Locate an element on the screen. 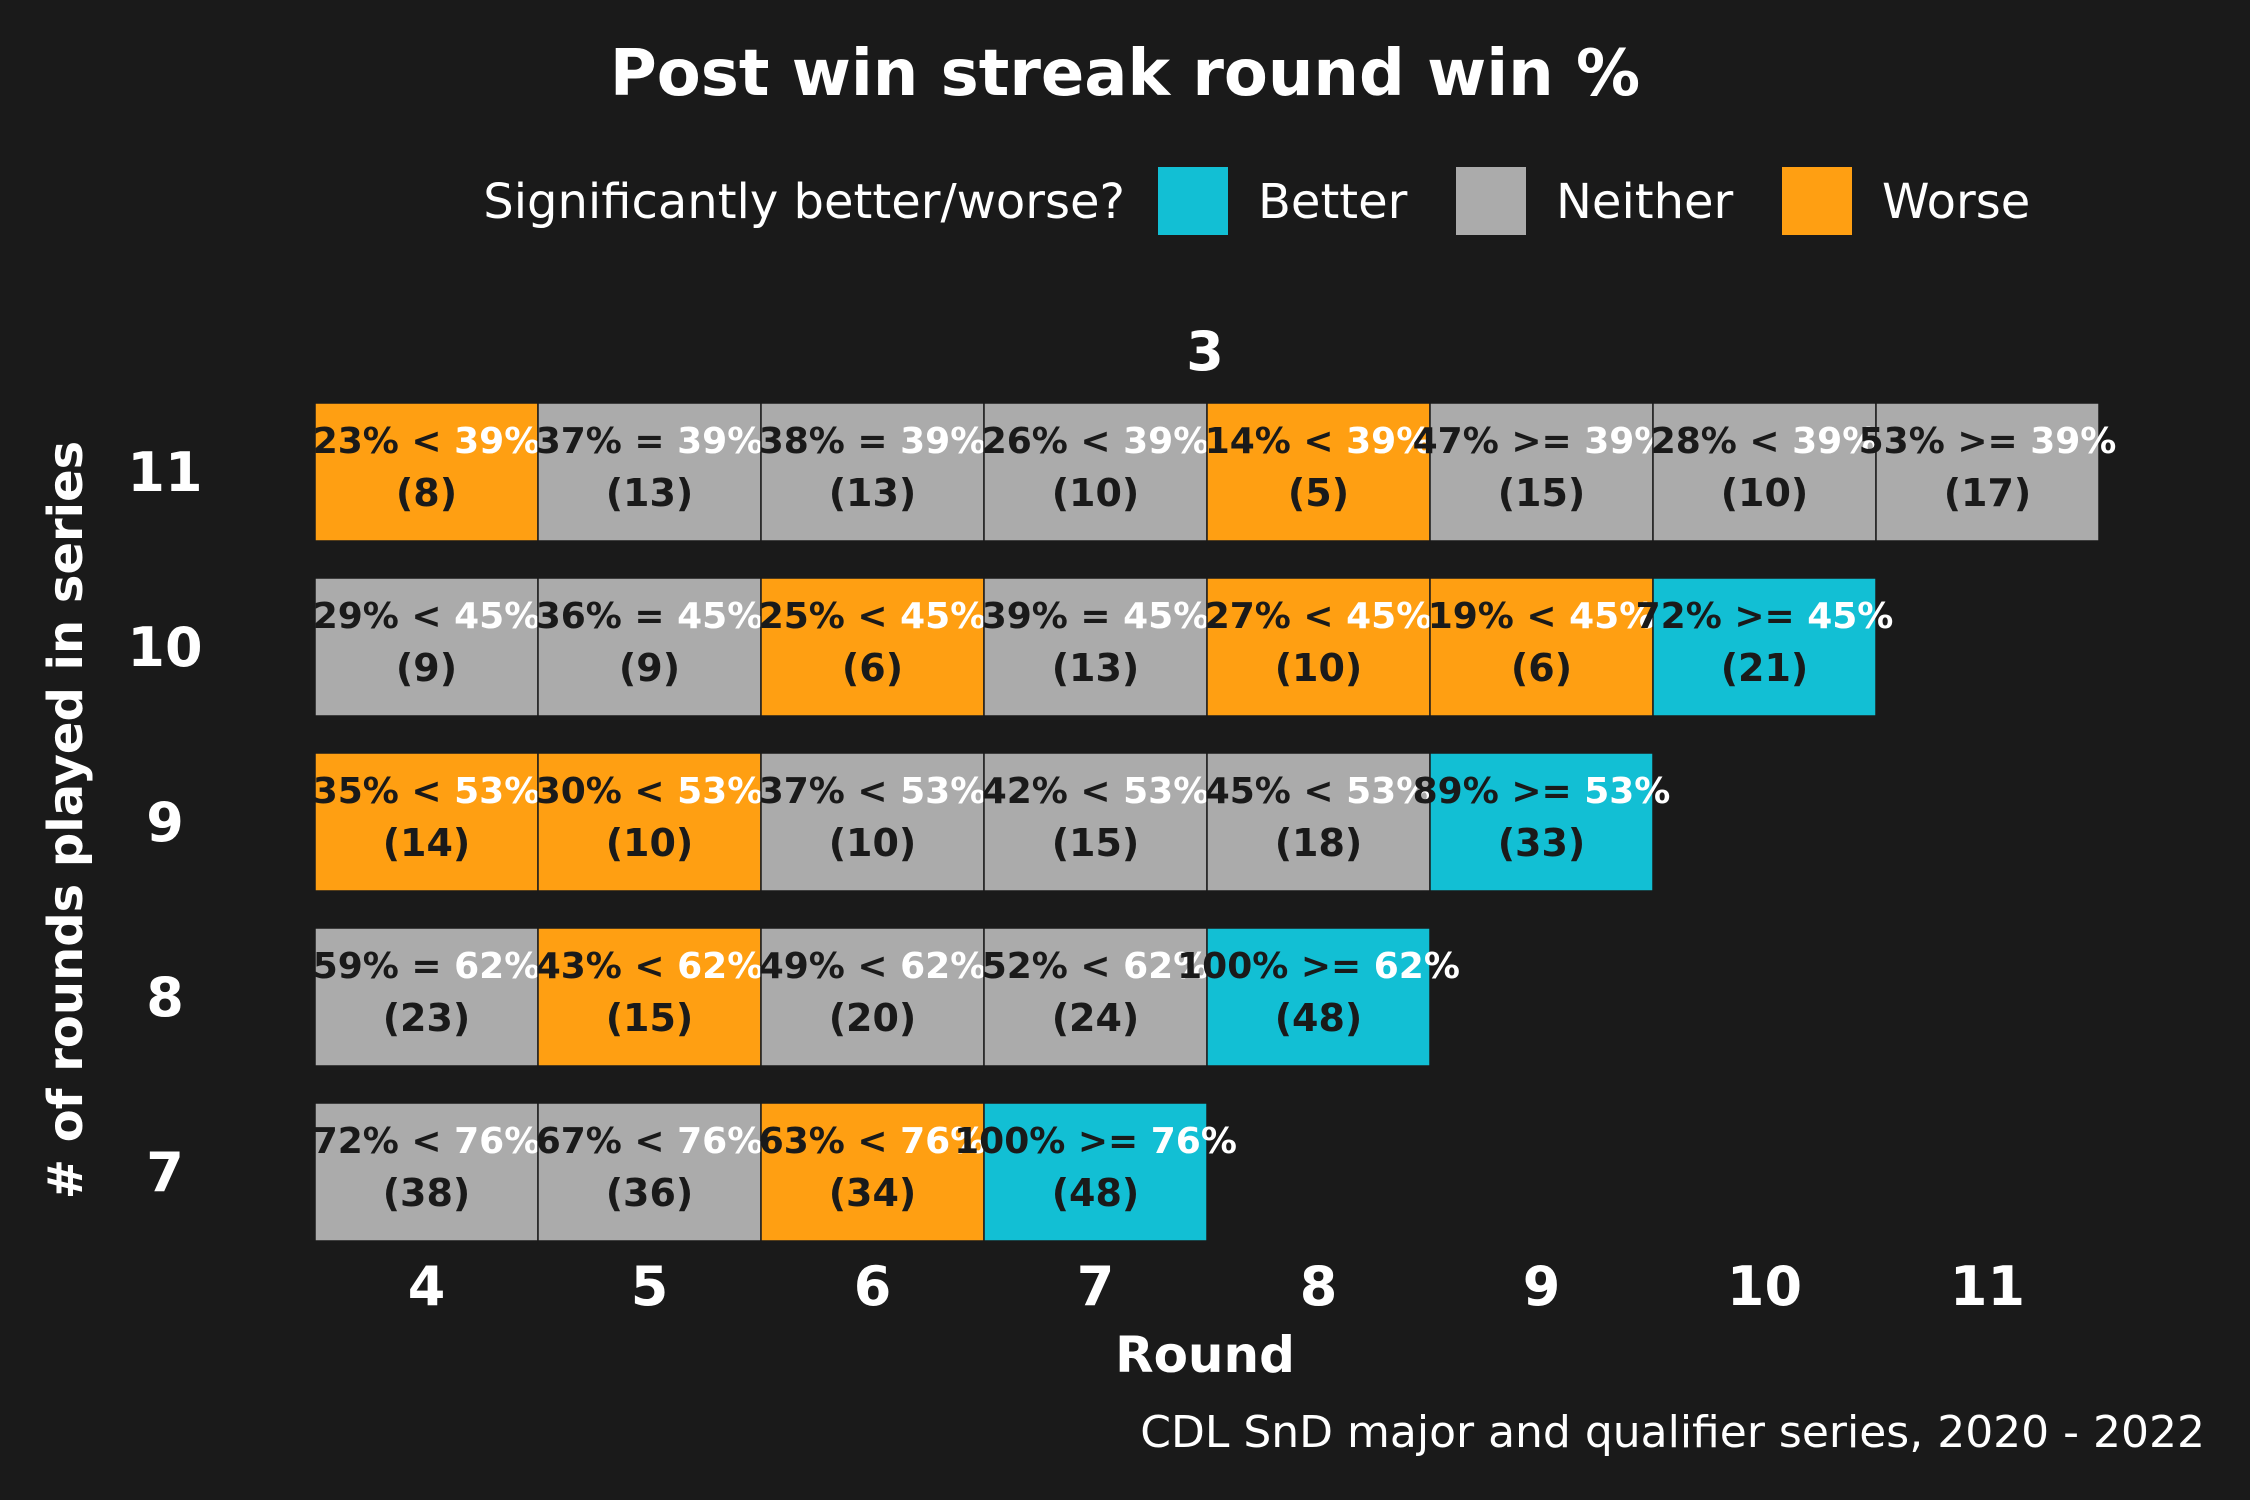 This screenshot has height=1500, width=2250. x-tick-label: 5 is located at coordinates (650, 1286).